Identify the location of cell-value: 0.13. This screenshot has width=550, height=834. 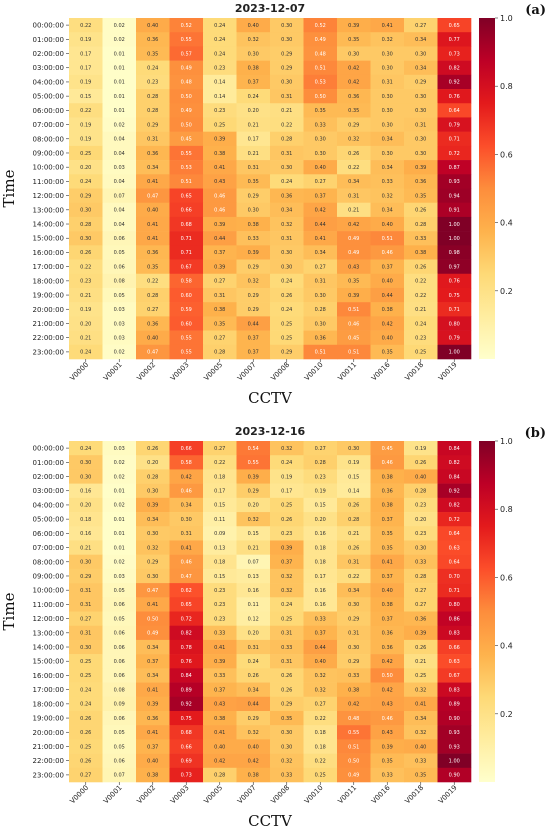
(219, 548).